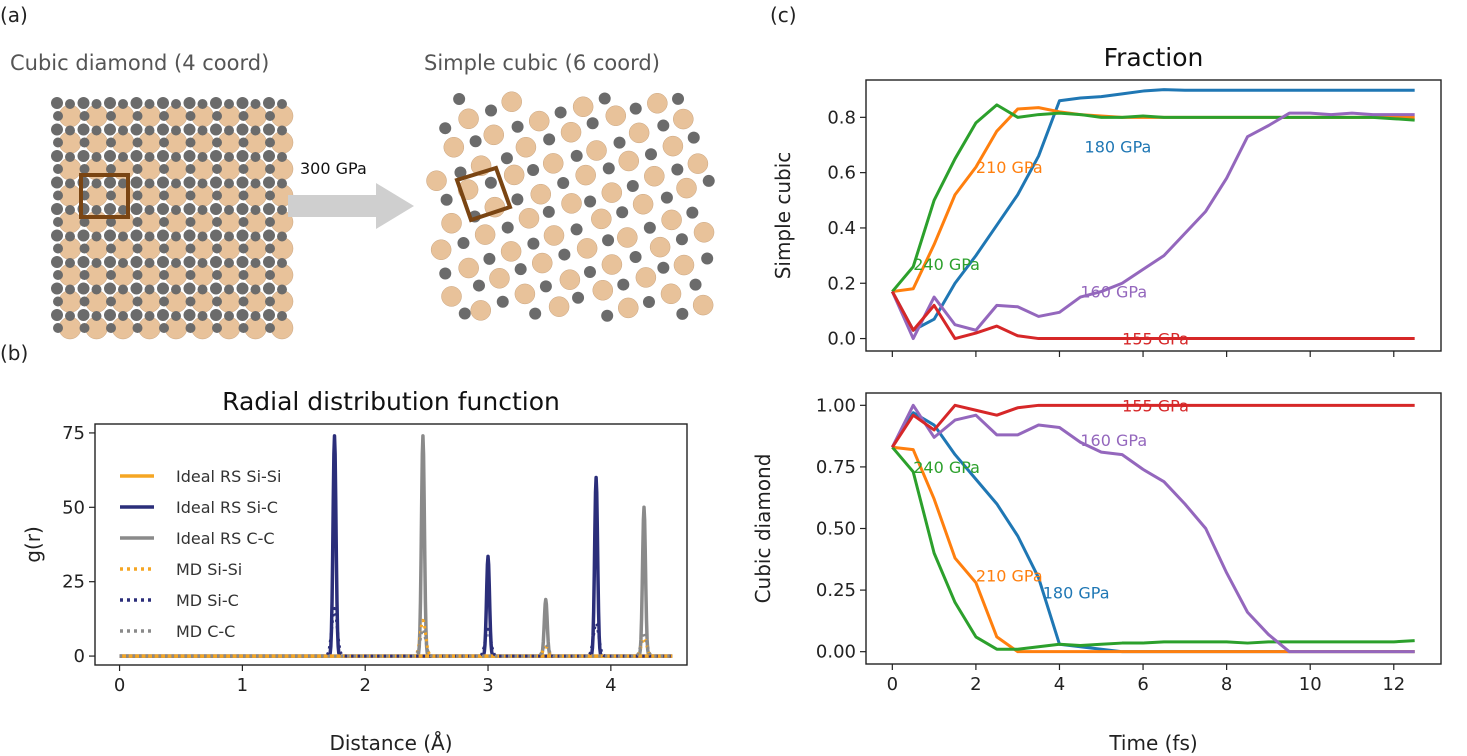 This screenshot has width=1467, height=756. What do you see at coordinates (892, 684) in the screenshot?
I see `x-tick-label: 0` at bounding box center [892, 684].